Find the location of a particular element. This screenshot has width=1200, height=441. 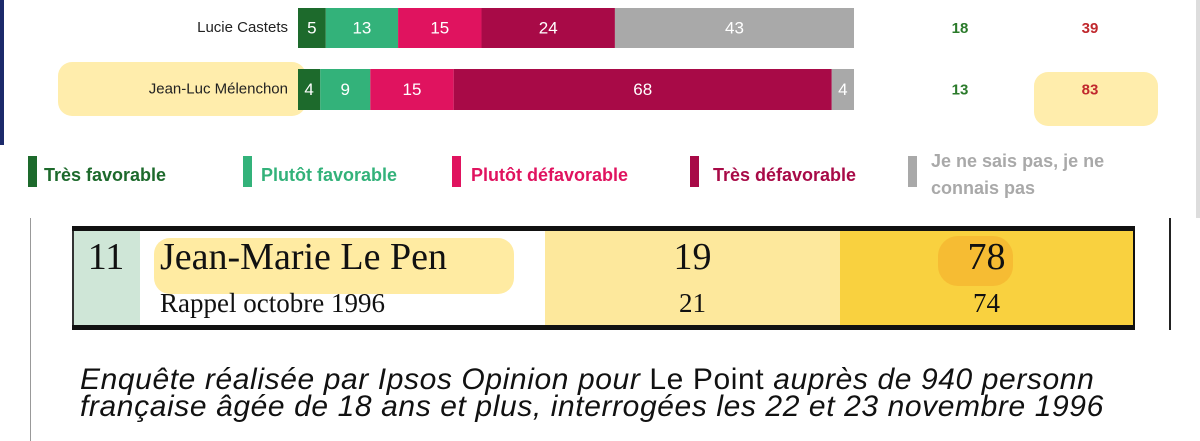

rank-cell is located at coordinates (106, 278).